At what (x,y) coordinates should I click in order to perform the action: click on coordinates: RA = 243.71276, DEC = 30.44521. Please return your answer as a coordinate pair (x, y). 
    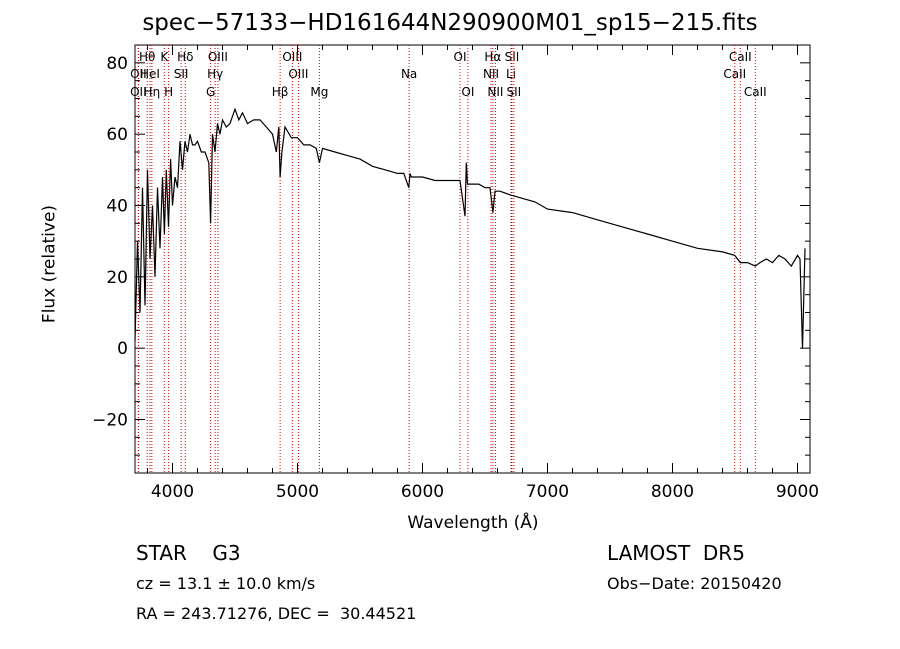
    Looking at the image, I should click on (276, 613).